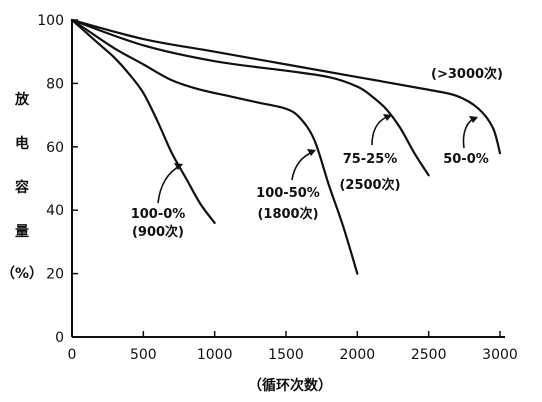  What do you see at coordinates (143, 121) in the screenshot?
I see `series-100-0-line` at bounding box center [143, 121].